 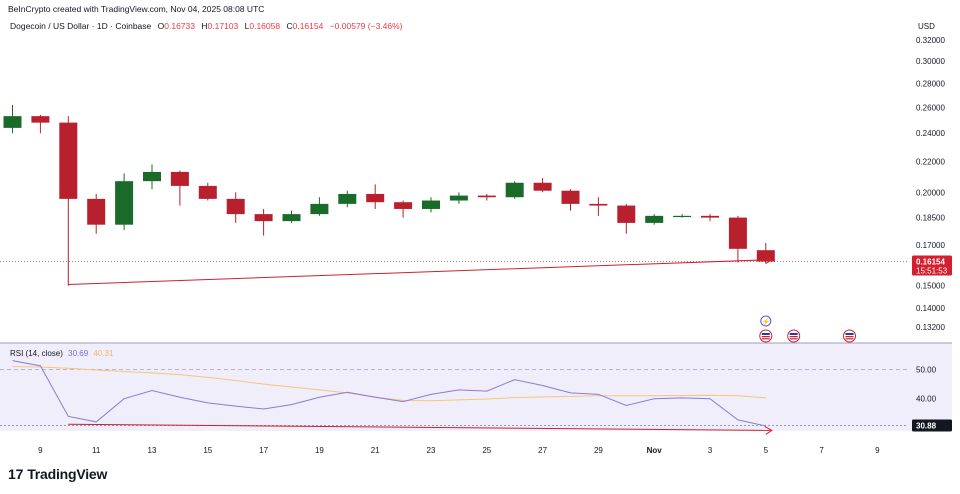 What do you see at coordinates (768, 430) in the screenshot?
I see `rsi-divergence-arrowhead` at bounding box center [768, 430].